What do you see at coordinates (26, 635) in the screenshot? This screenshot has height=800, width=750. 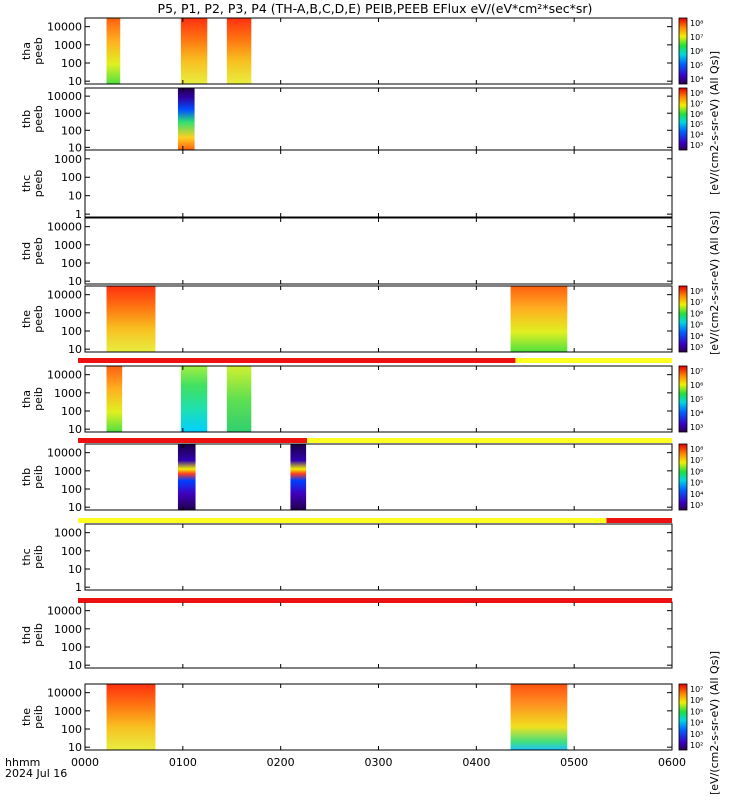 I see `y-axis-label: thd` at bounding box center [26, 635].